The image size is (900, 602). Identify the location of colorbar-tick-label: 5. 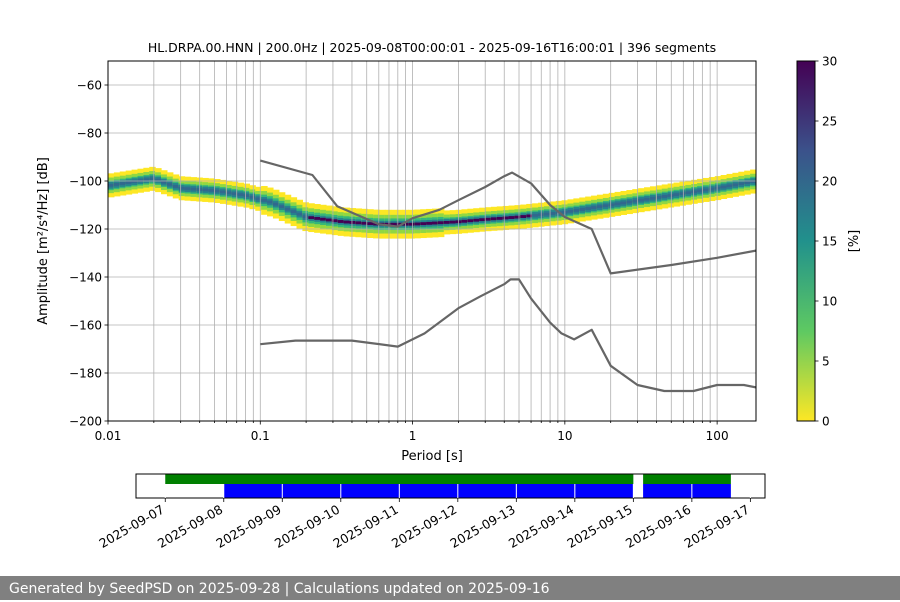
(826, 362).